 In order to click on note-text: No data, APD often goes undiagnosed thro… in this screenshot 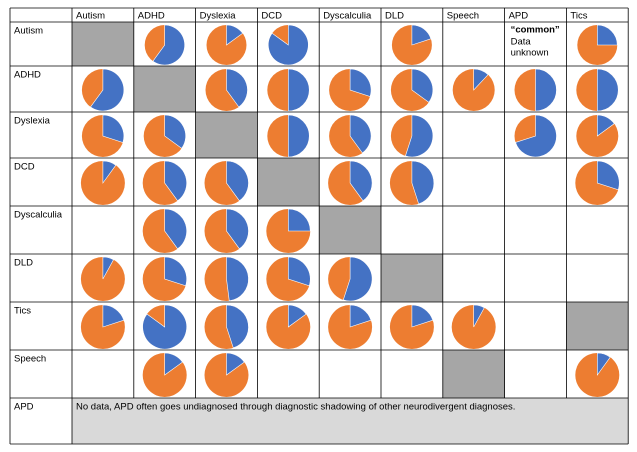, I will do `click(295, 407)`.